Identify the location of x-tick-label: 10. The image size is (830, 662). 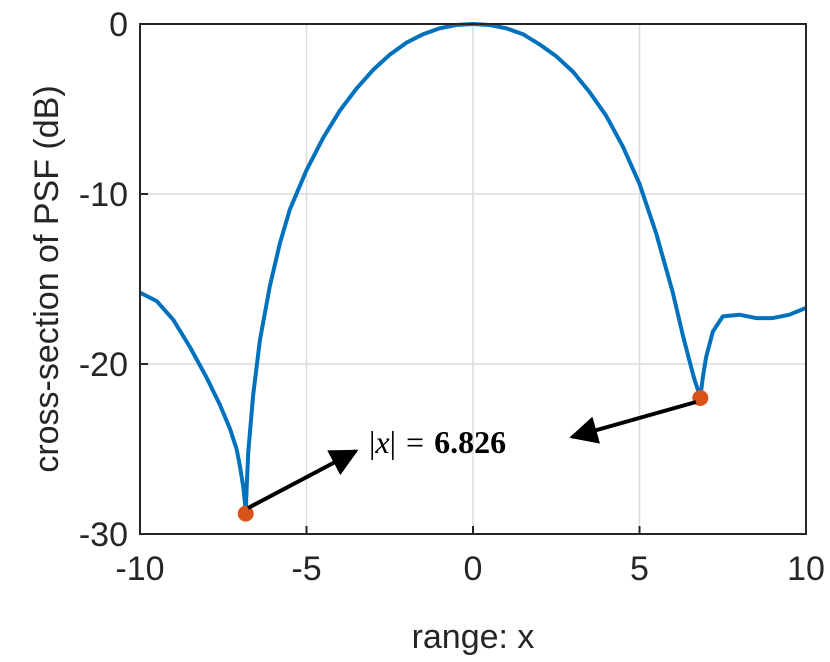
(806, 569).